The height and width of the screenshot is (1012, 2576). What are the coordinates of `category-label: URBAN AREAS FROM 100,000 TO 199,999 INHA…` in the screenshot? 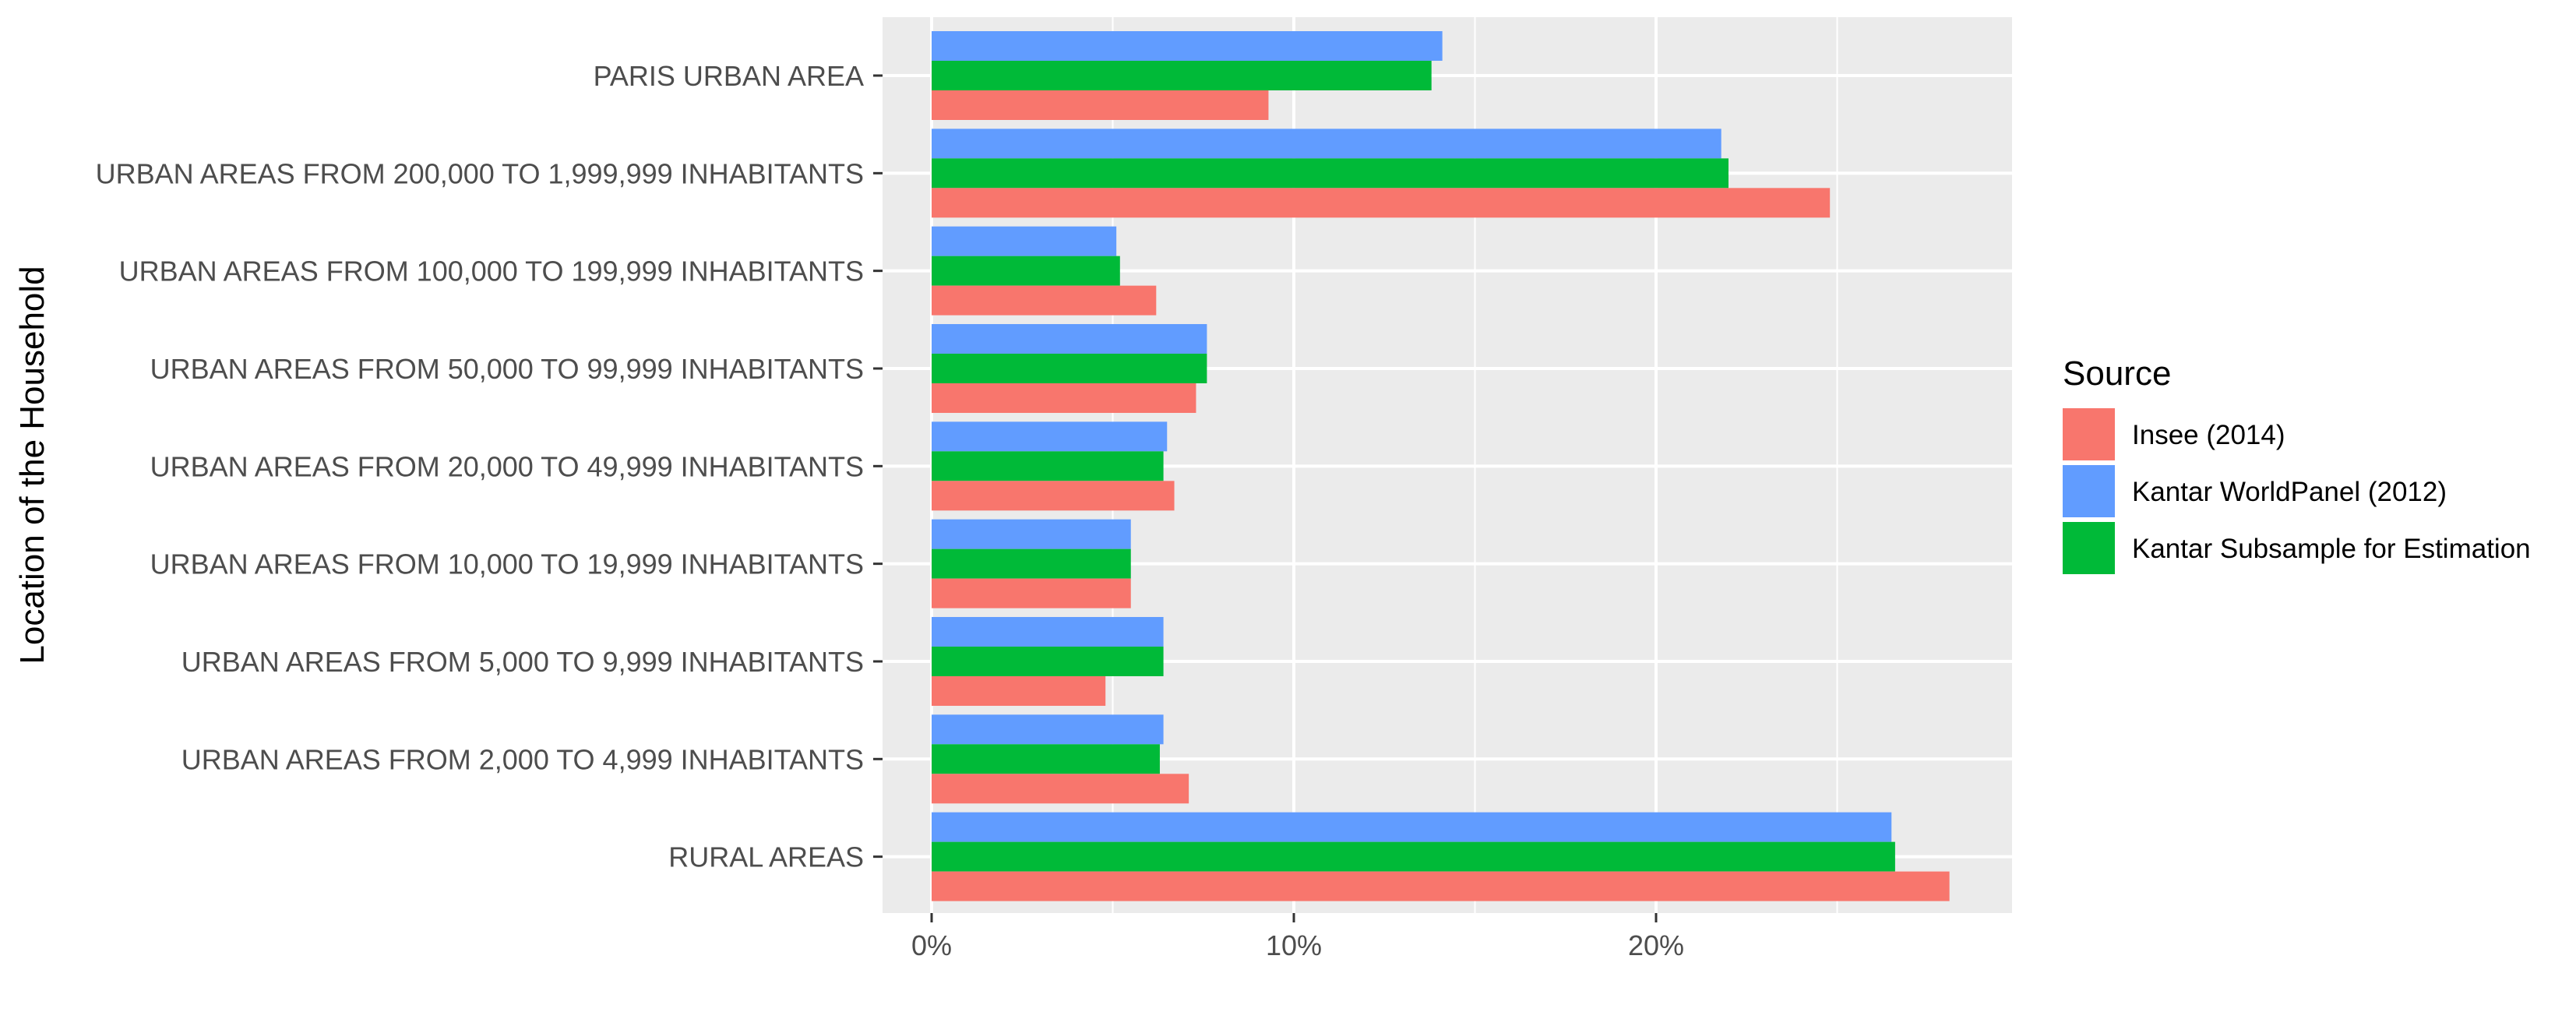 It's located at (491, 271).